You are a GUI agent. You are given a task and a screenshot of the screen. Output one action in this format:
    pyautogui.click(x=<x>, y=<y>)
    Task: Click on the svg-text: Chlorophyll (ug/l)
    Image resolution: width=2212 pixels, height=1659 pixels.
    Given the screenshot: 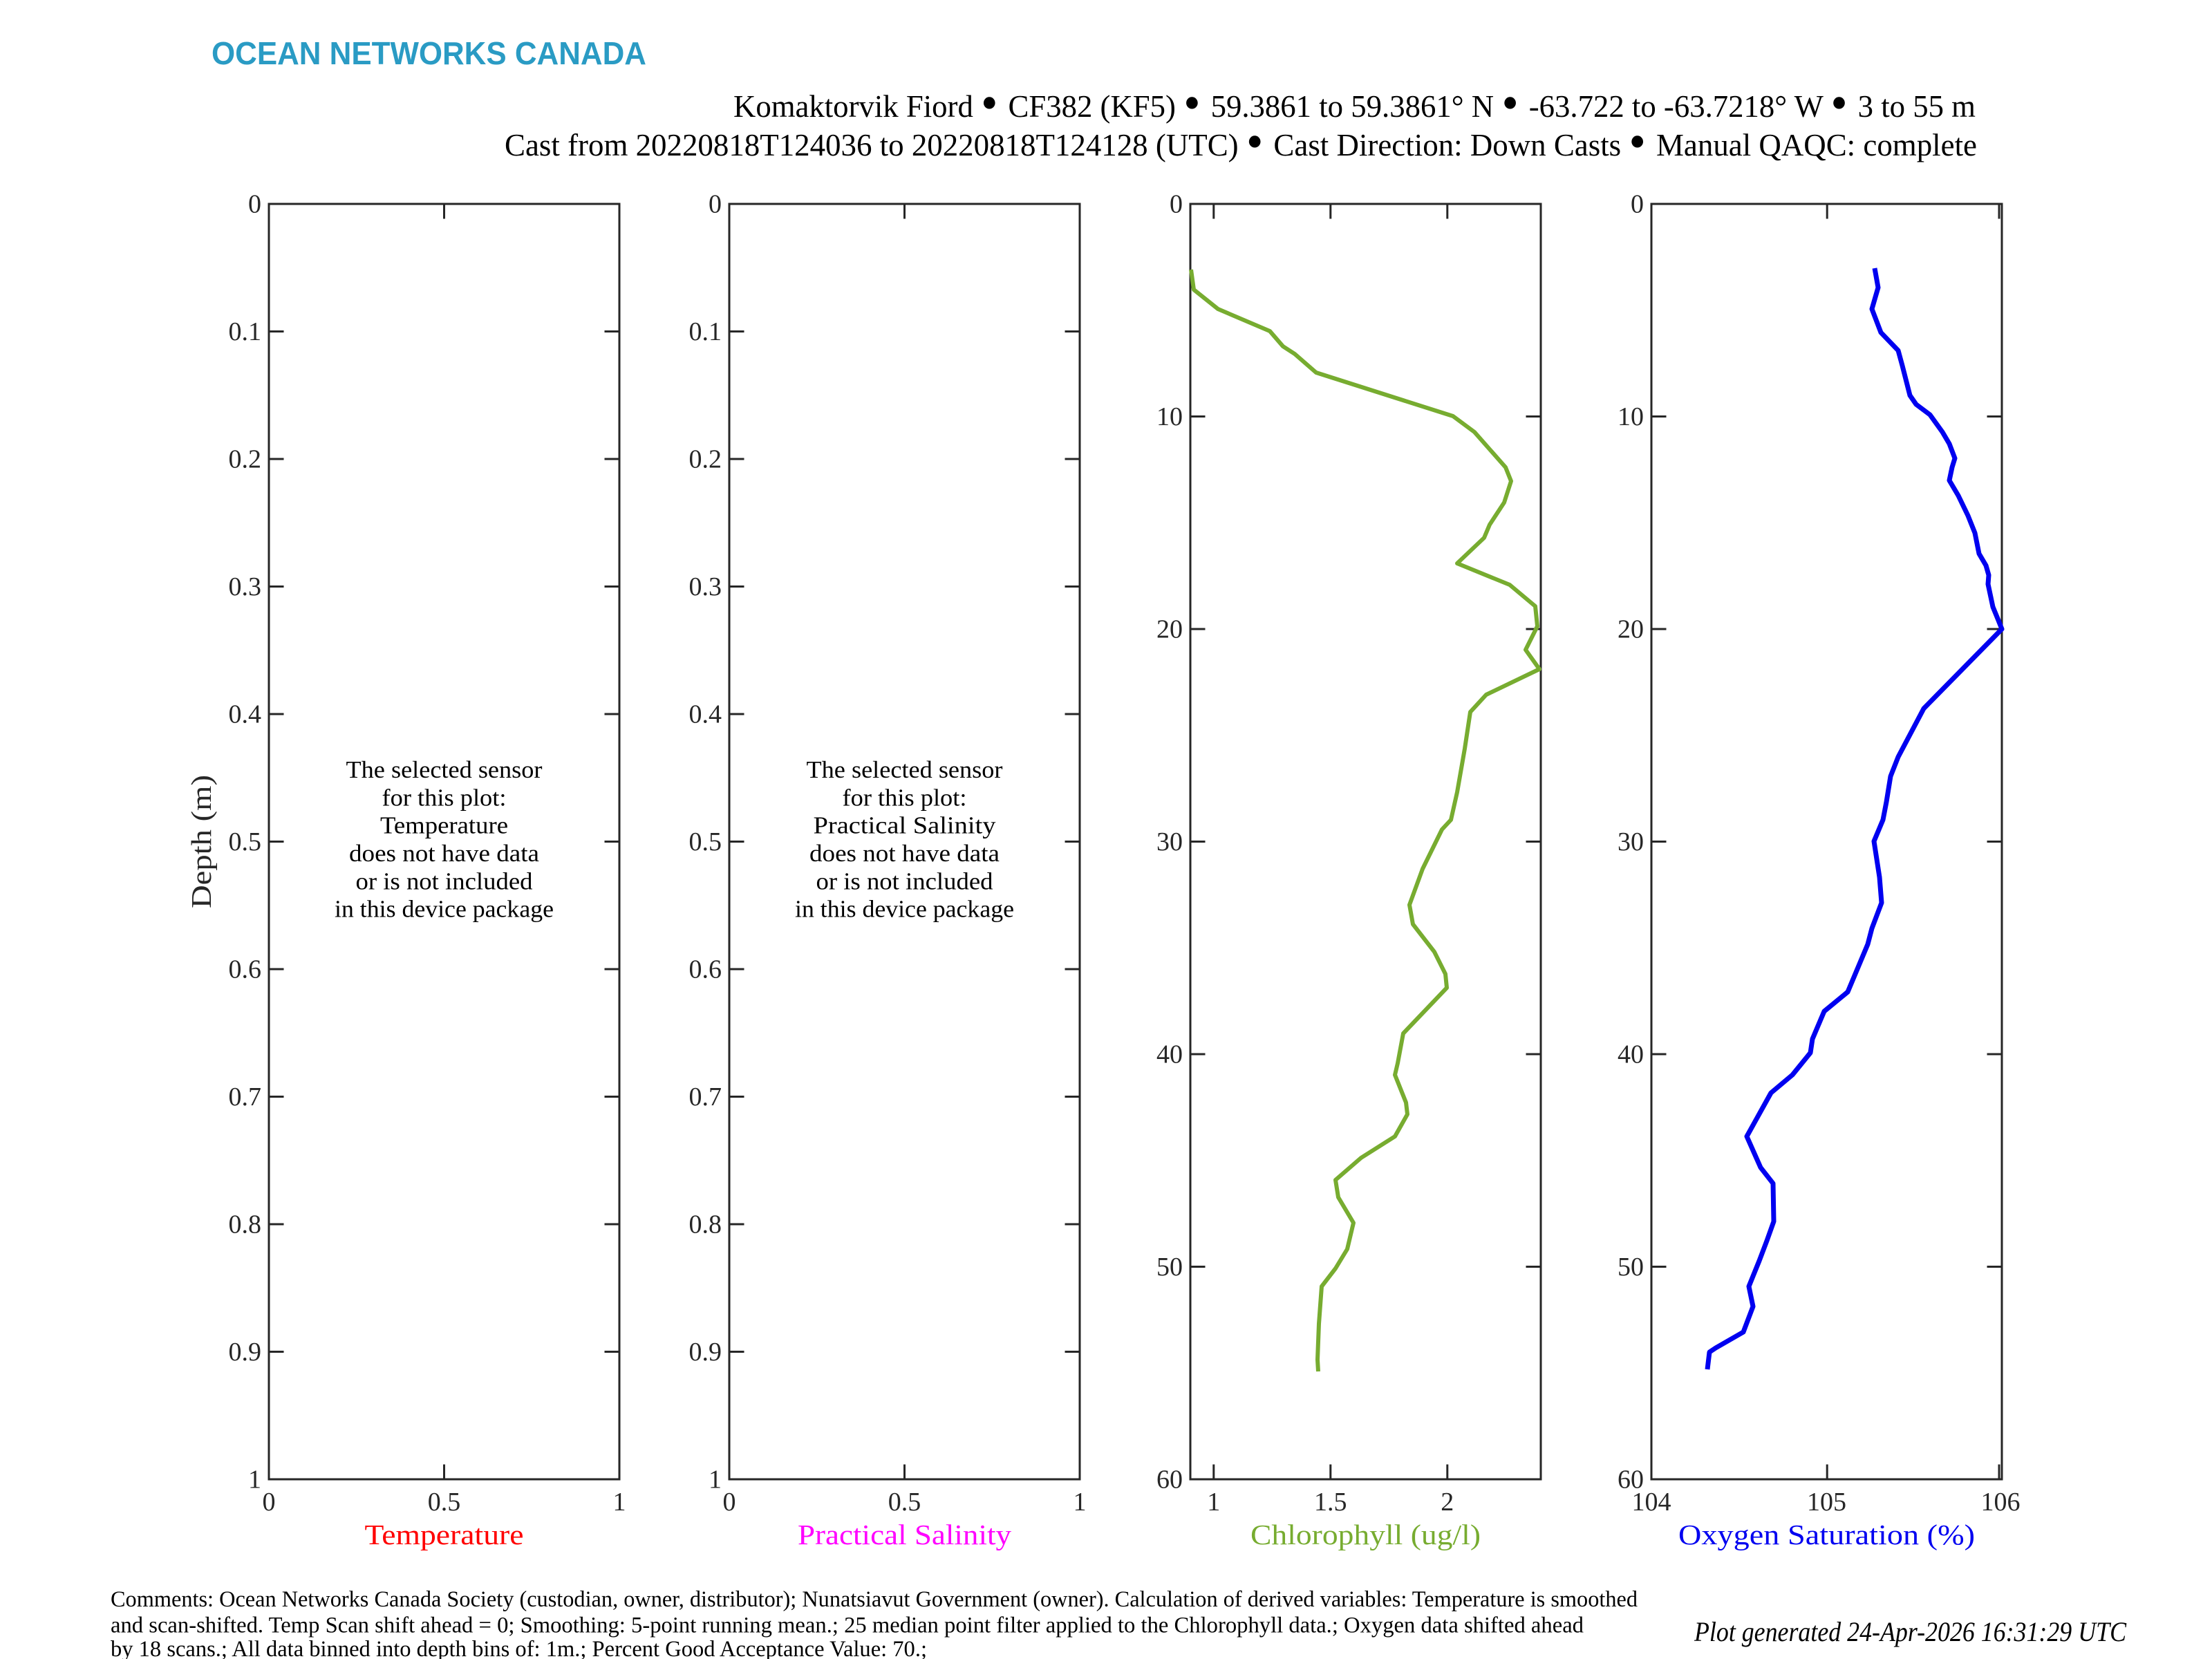 What is the action you would take?
    pyautogui.click(x=1365, y=1535)
    